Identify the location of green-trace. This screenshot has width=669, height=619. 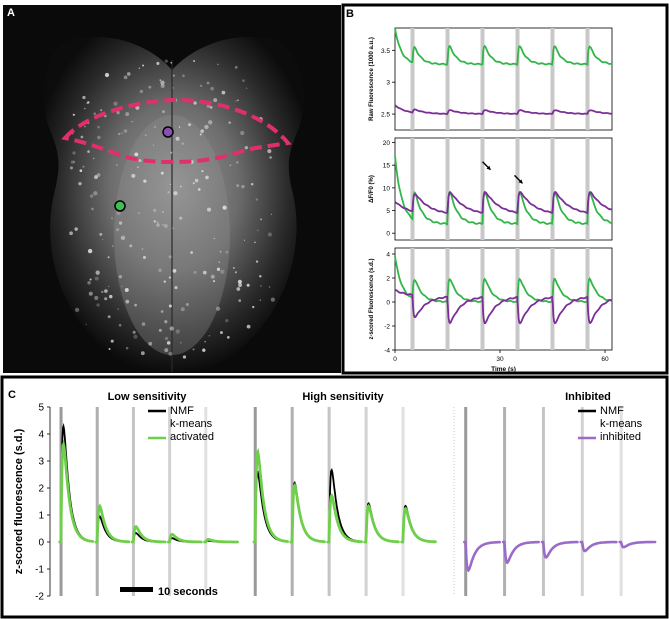
(503, 46).